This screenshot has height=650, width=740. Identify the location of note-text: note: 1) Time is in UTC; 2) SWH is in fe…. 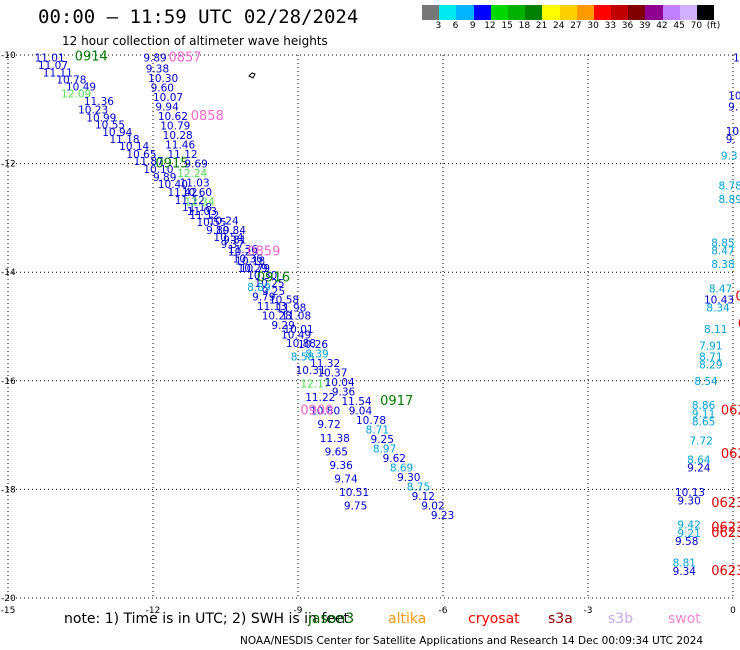
(207, 619).